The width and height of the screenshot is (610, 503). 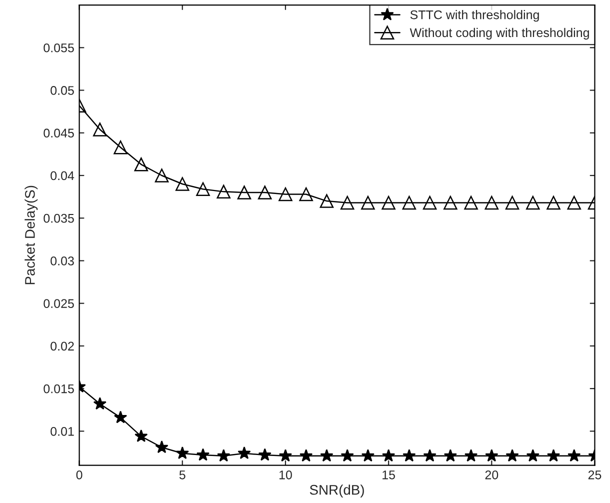 I want to click on x-tick-label: 5, so click(x=182, y=475).